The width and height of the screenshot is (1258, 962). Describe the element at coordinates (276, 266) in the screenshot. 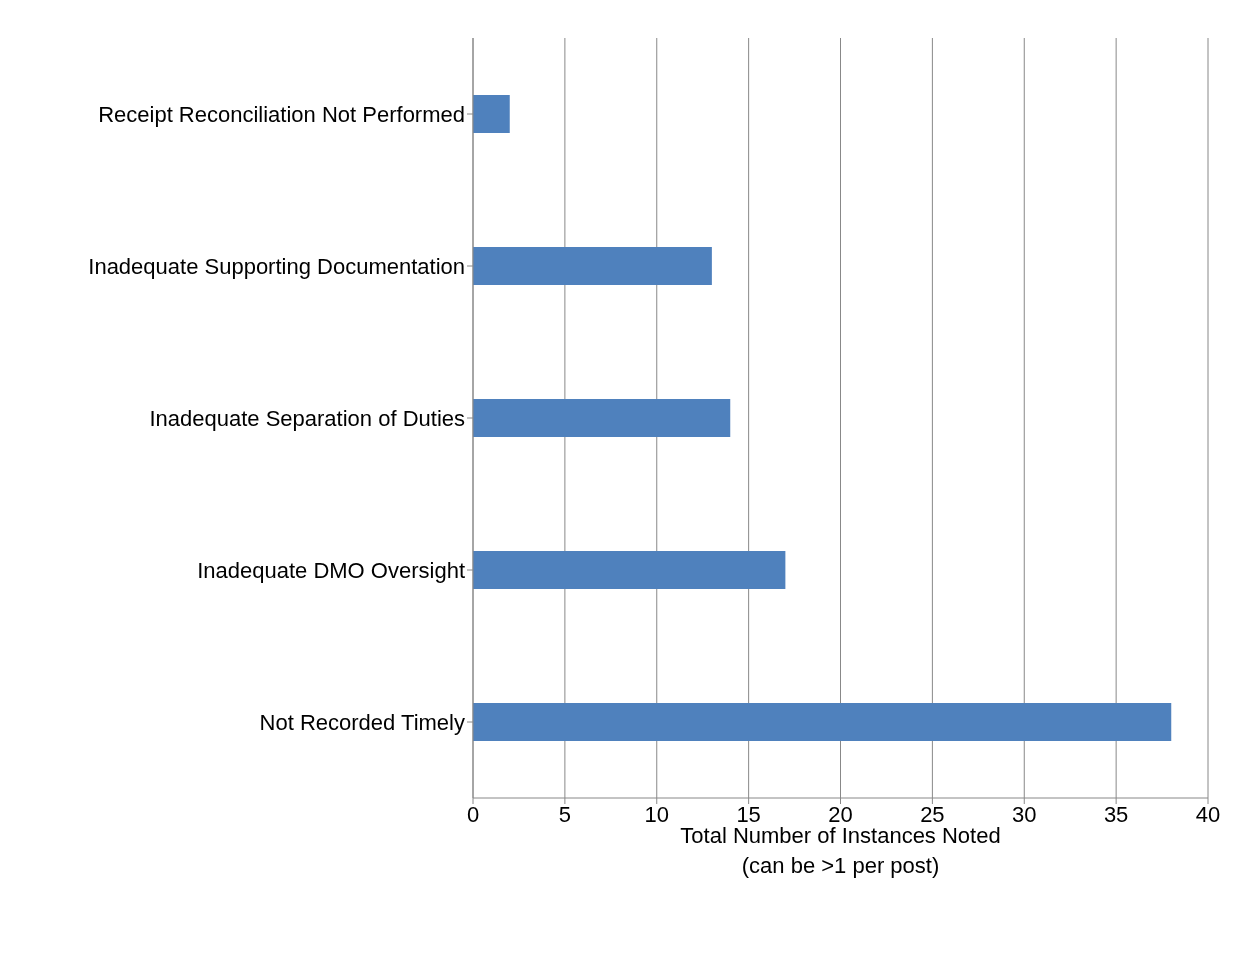

I see `y-tick-label: Inadequate Supporting Documentation` at that location.